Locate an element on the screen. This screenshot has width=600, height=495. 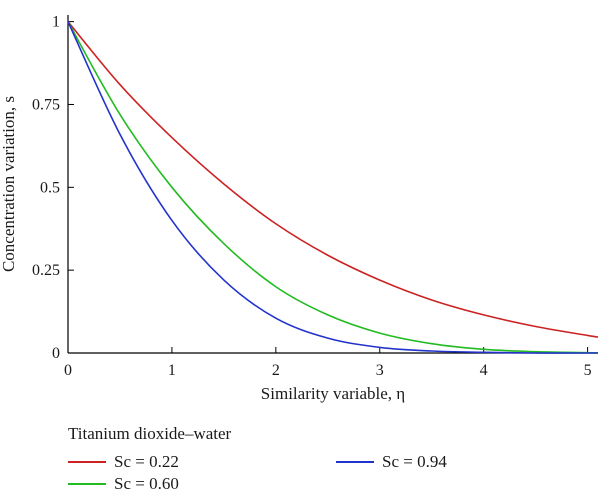
legend-item-sc-094: Sc = 0.94 is located at coordinates (391, 462).